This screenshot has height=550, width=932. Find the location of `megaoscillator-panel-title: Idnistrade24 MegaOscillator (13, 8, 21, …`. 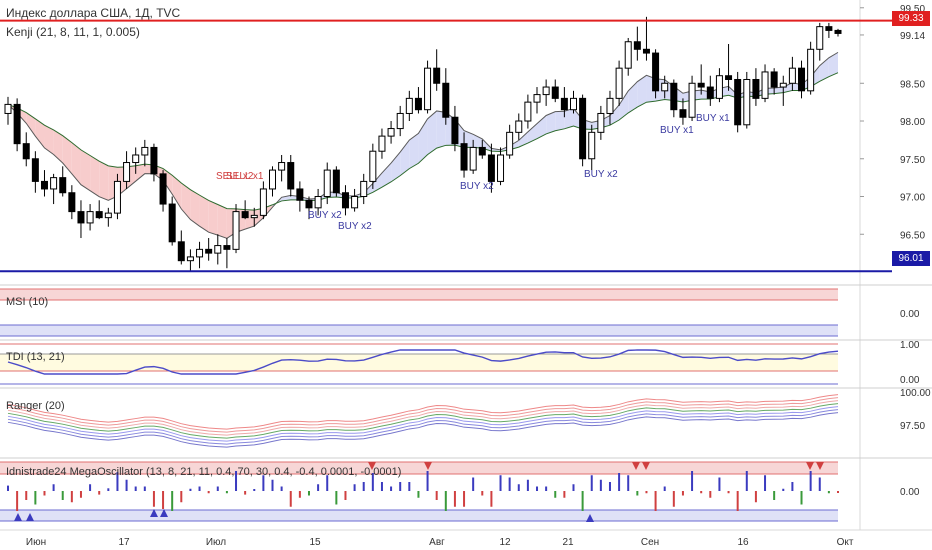

megaoscillator-panel-title: Idnistrade24 MegaOscillator (13, 8, 21, … is located at coordinates (204, 472).